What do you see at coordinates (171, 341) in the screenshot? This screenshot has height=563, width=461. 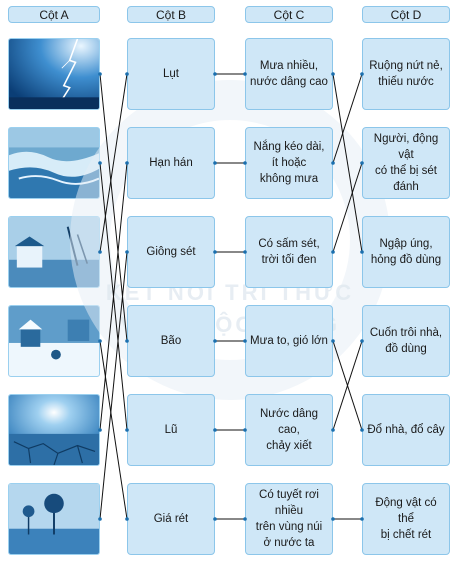 I see `col-b-item-4: Bão` at bounding box center [171, 341].